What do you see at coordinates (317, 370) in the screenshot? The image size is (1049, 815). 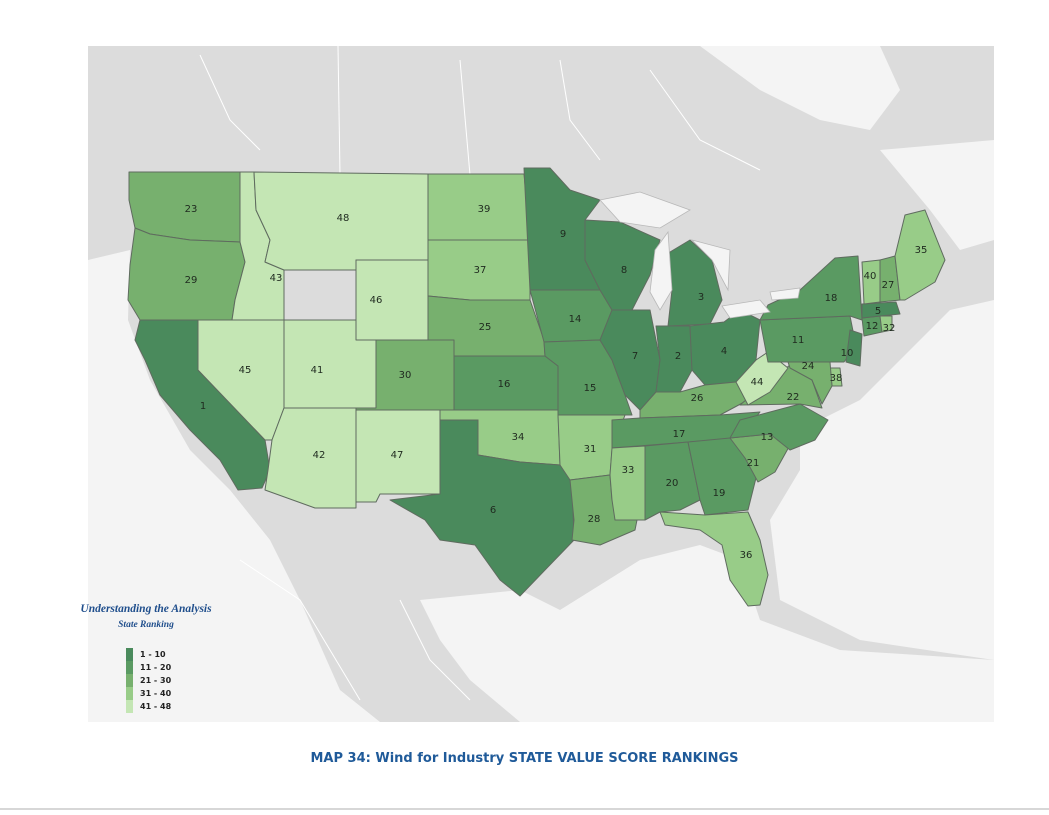 I see `rank-label-ut: 41` at bounding box center [317, 370].